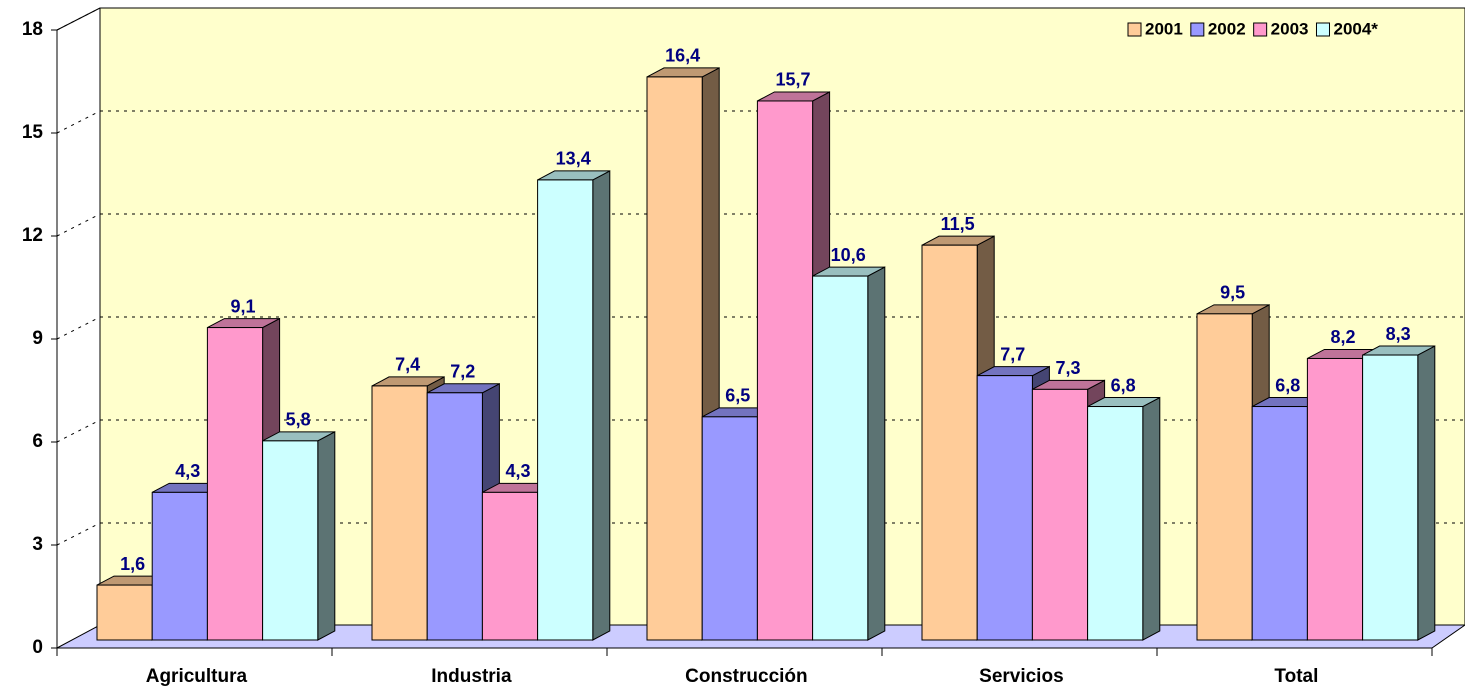 This screenshot has width=1465, height=691. What do you see at coordinates (1290, 28) in the screenshot?
I see `legend-label: 2003` at bounding box center [1290, 28].